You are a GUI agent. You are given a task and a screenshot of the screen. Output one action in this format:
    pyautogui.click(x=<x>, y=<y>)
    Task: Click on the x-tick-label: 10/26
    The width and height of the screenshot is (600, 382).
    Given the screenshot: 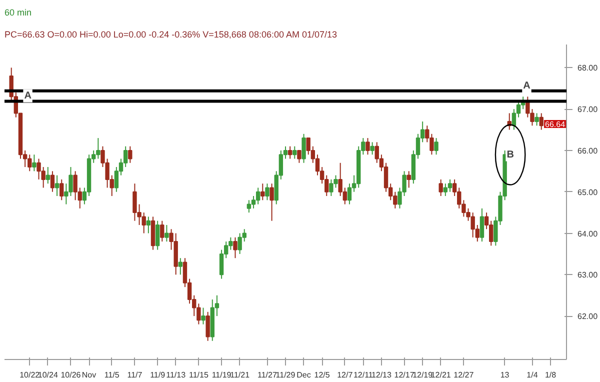 What is the action you would take?
    pyautogui.click(x=71, y=375)
    